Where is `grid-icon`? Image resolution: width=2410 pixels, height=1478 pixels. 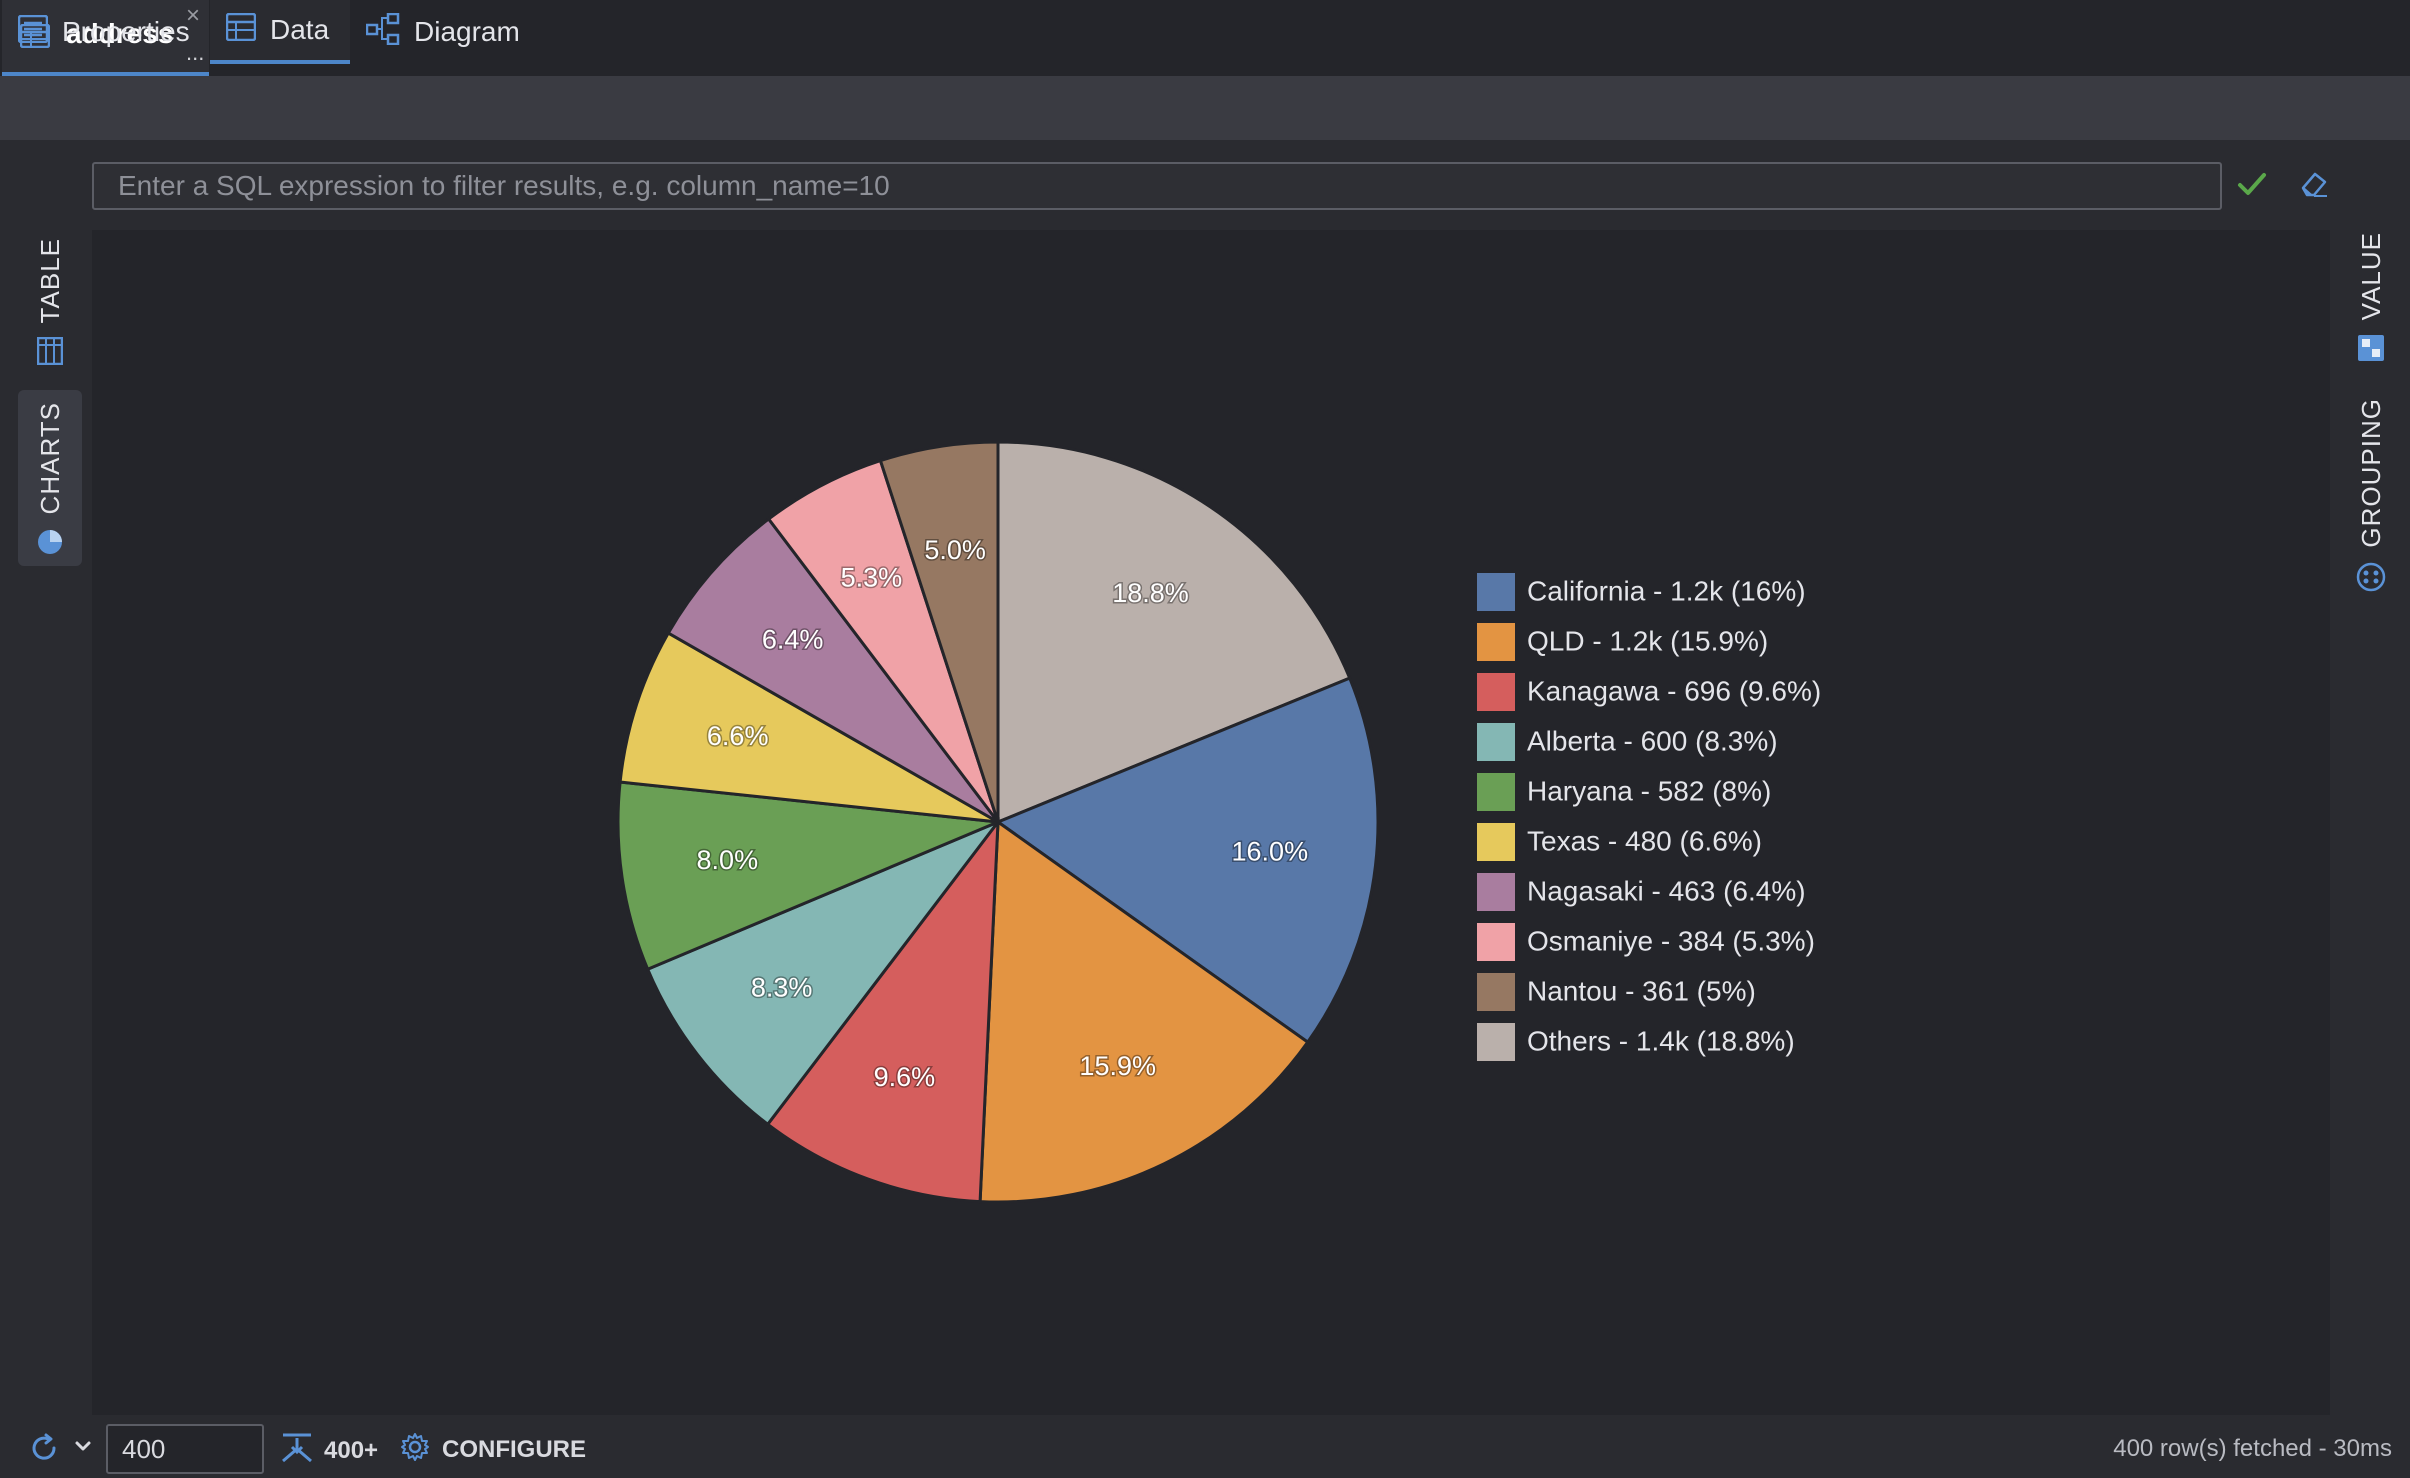 grid-icon is located at coordinates (50, 354).